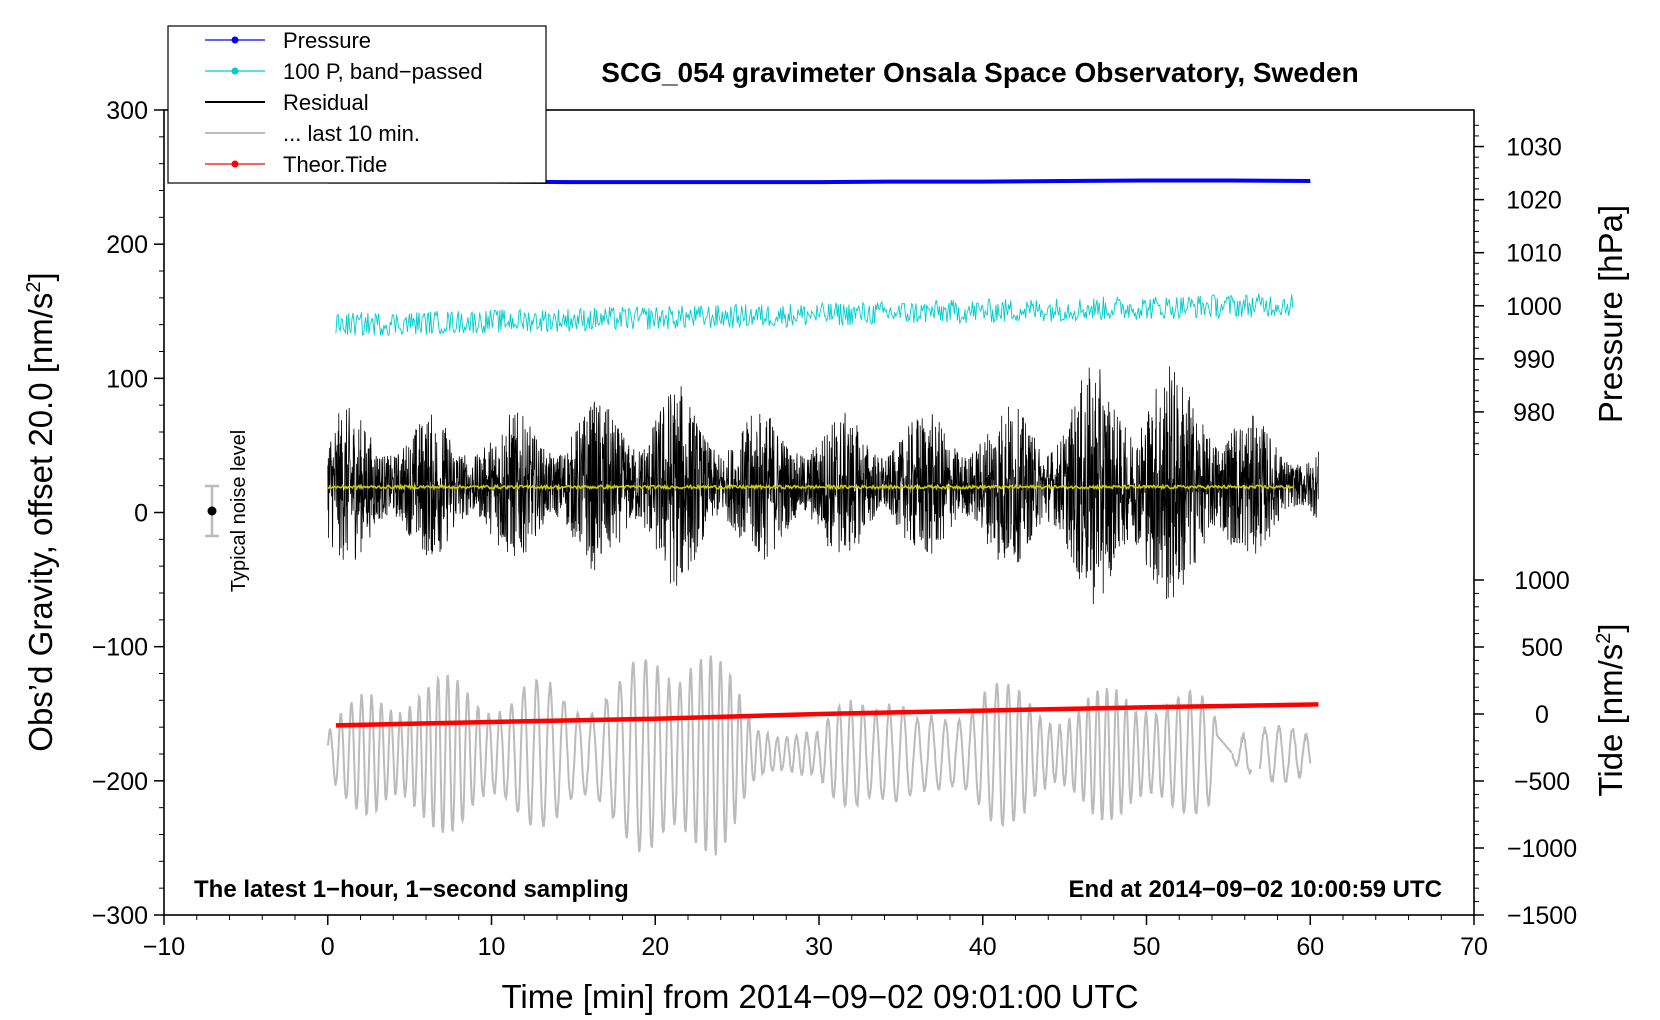  I want to click on y-tick-label: 100, so click(127, 379).